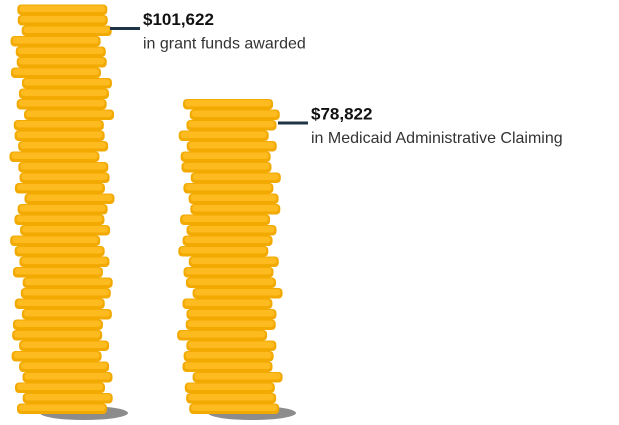  What do you see at coordinates (178, 19) in the screenshot?
I see `value-label: $101,622` at bounding box center [178, 19].